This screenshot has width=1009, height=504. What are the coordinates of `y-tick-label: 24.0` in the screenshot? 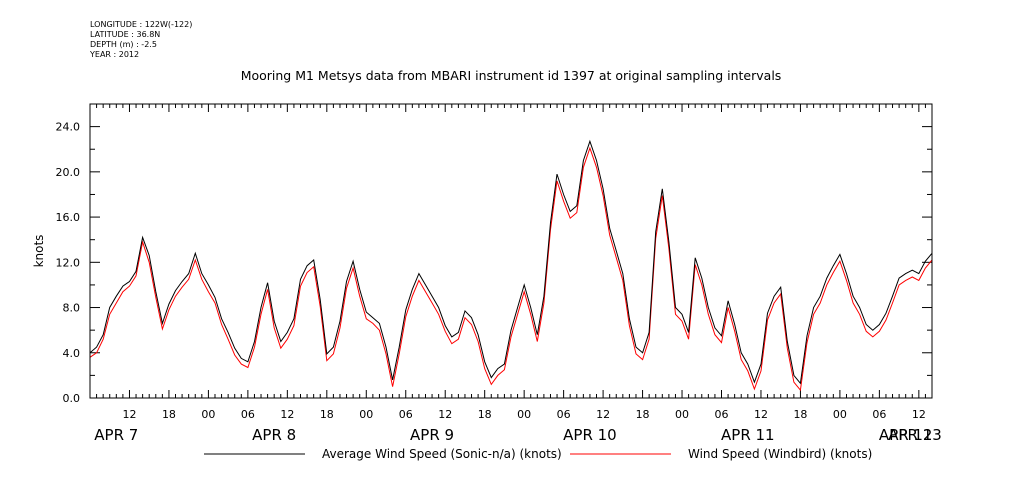 It's located at (68, 127).